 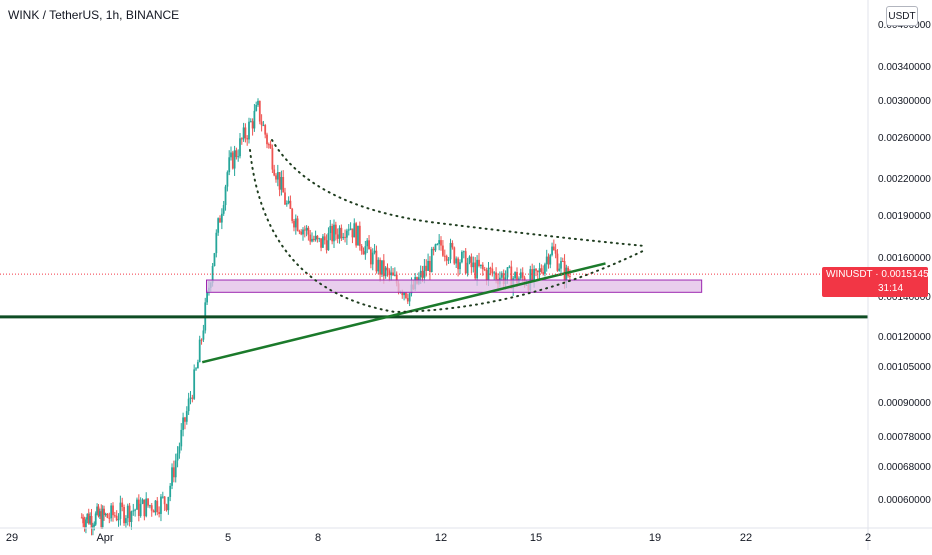 I want to click on time-axis-label: 2, so click(x=868, y=538).